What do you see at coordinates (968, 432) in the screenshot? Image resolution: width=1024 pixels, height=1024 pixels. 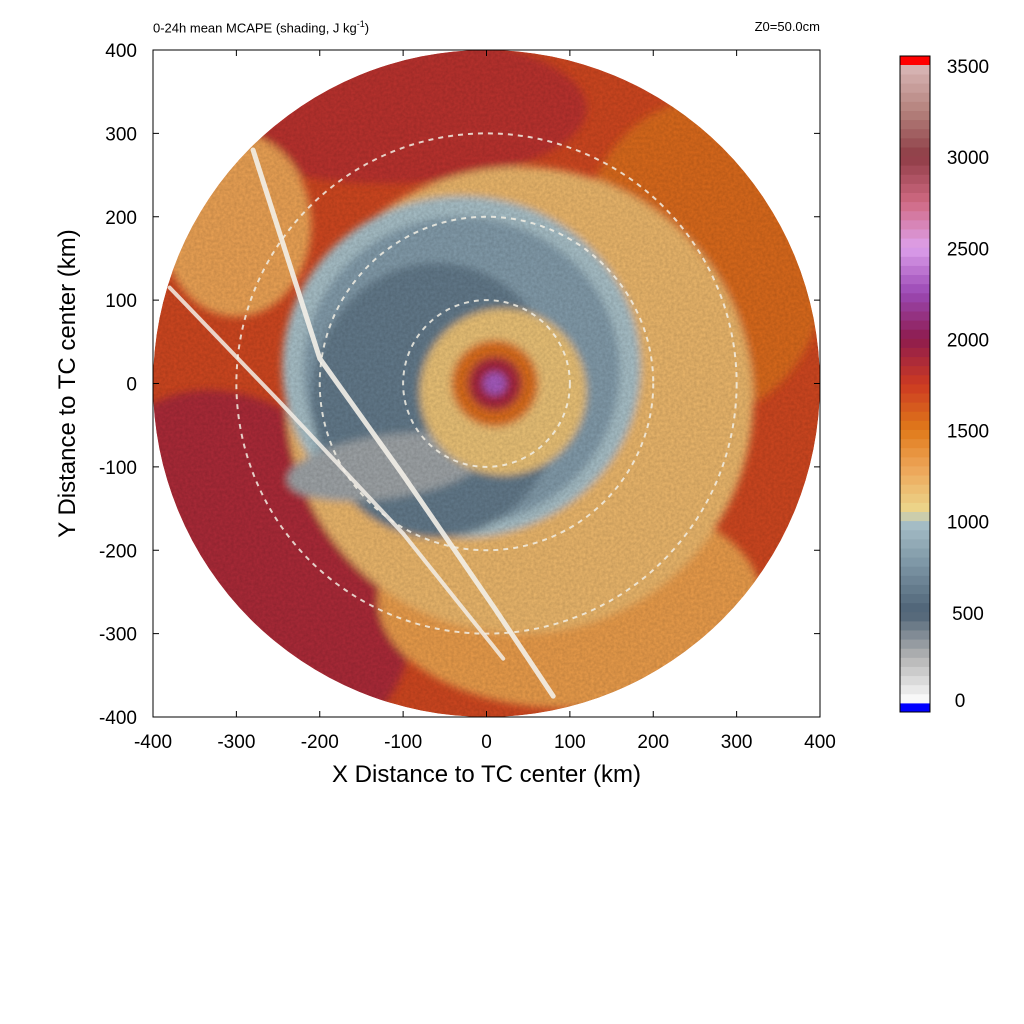 I see `colorbar-tick-label: 1500` at bounding box center [968, 432].